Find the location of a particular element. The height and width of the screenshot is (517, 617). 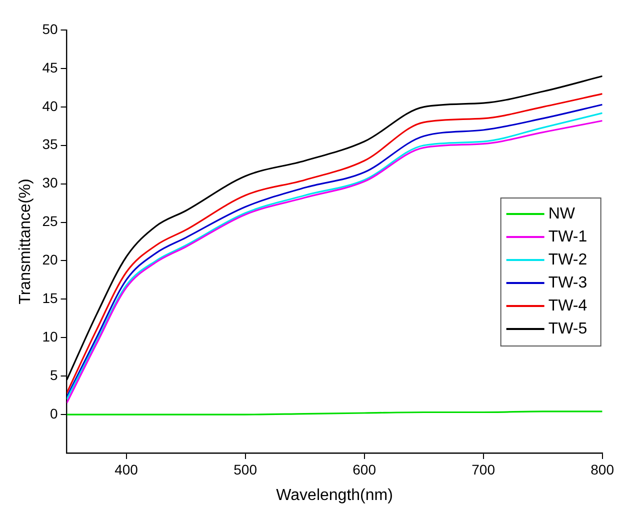

y-tick-label: 15 is located at coordinates (50, 298).